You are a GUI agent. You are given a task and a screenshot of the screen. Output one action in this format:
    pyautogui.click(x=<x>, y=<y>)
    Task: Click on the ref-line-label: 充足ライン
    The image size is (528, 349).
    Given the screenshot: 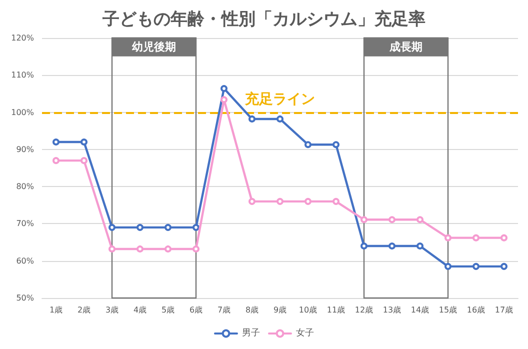 What is the action you would take?
    pyautogui.click(x=279, y=99)
    